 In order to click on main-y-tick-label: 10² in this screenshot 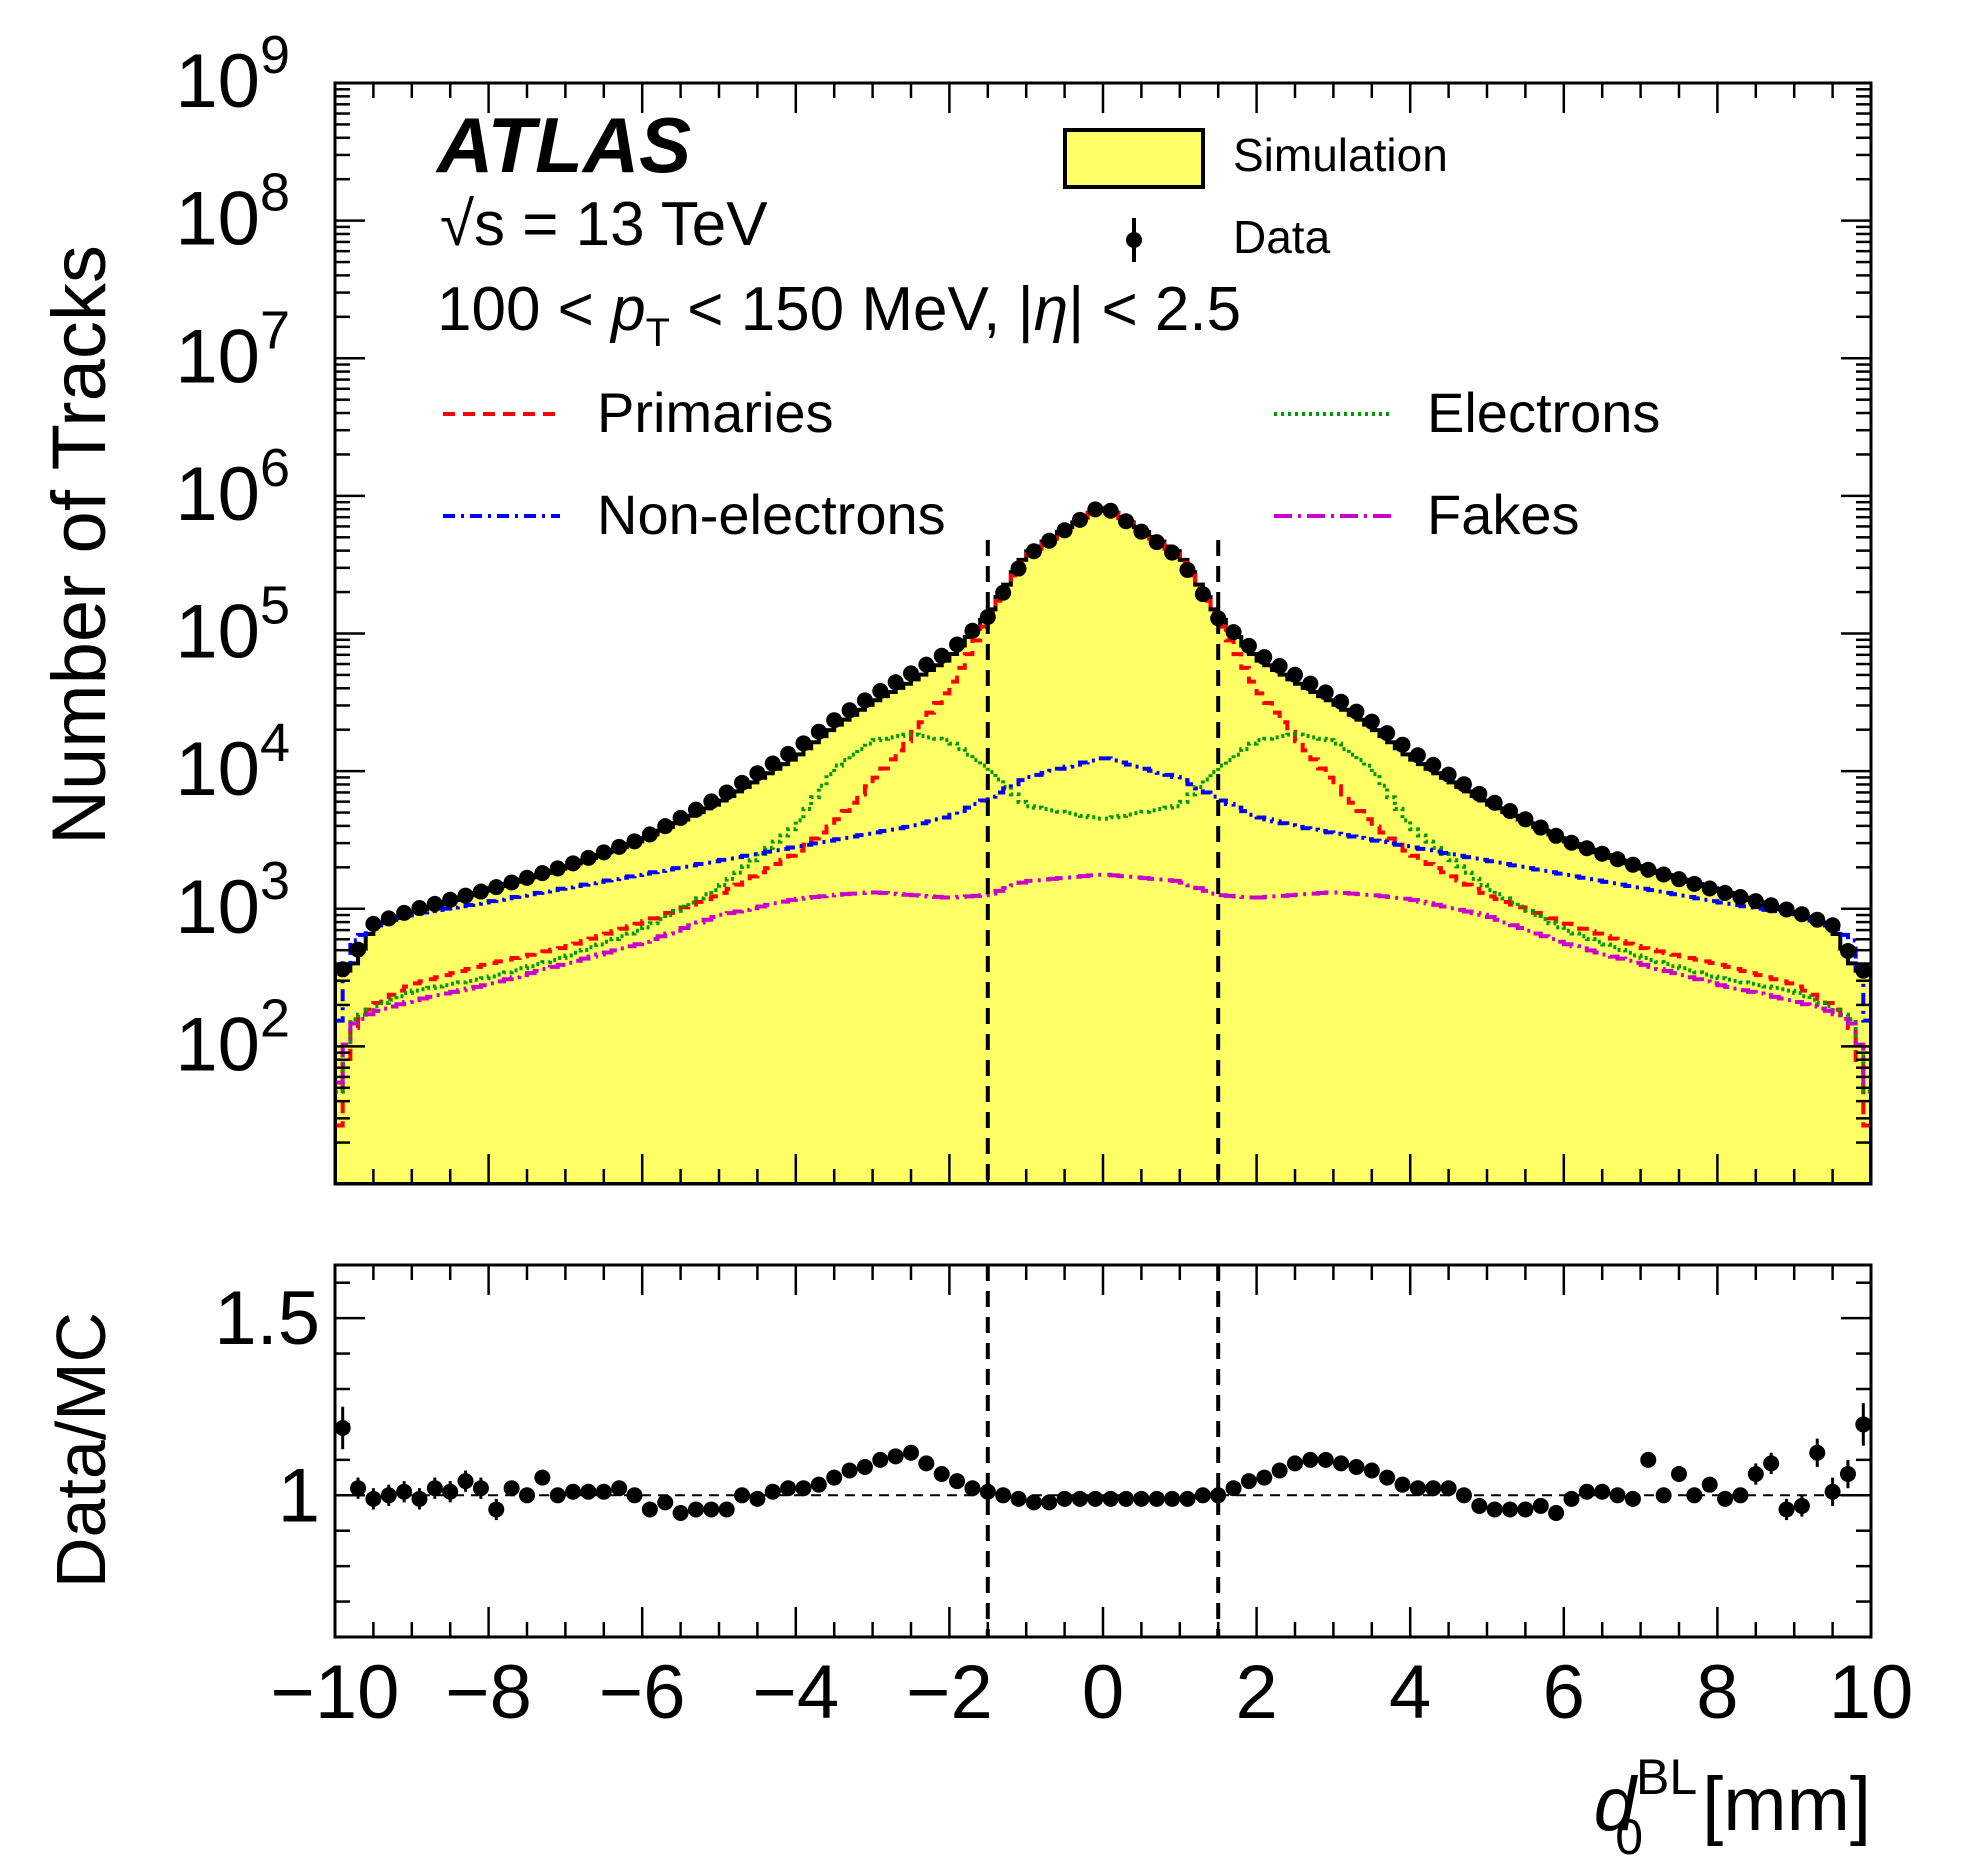, I will do `click(232, 1037)`.